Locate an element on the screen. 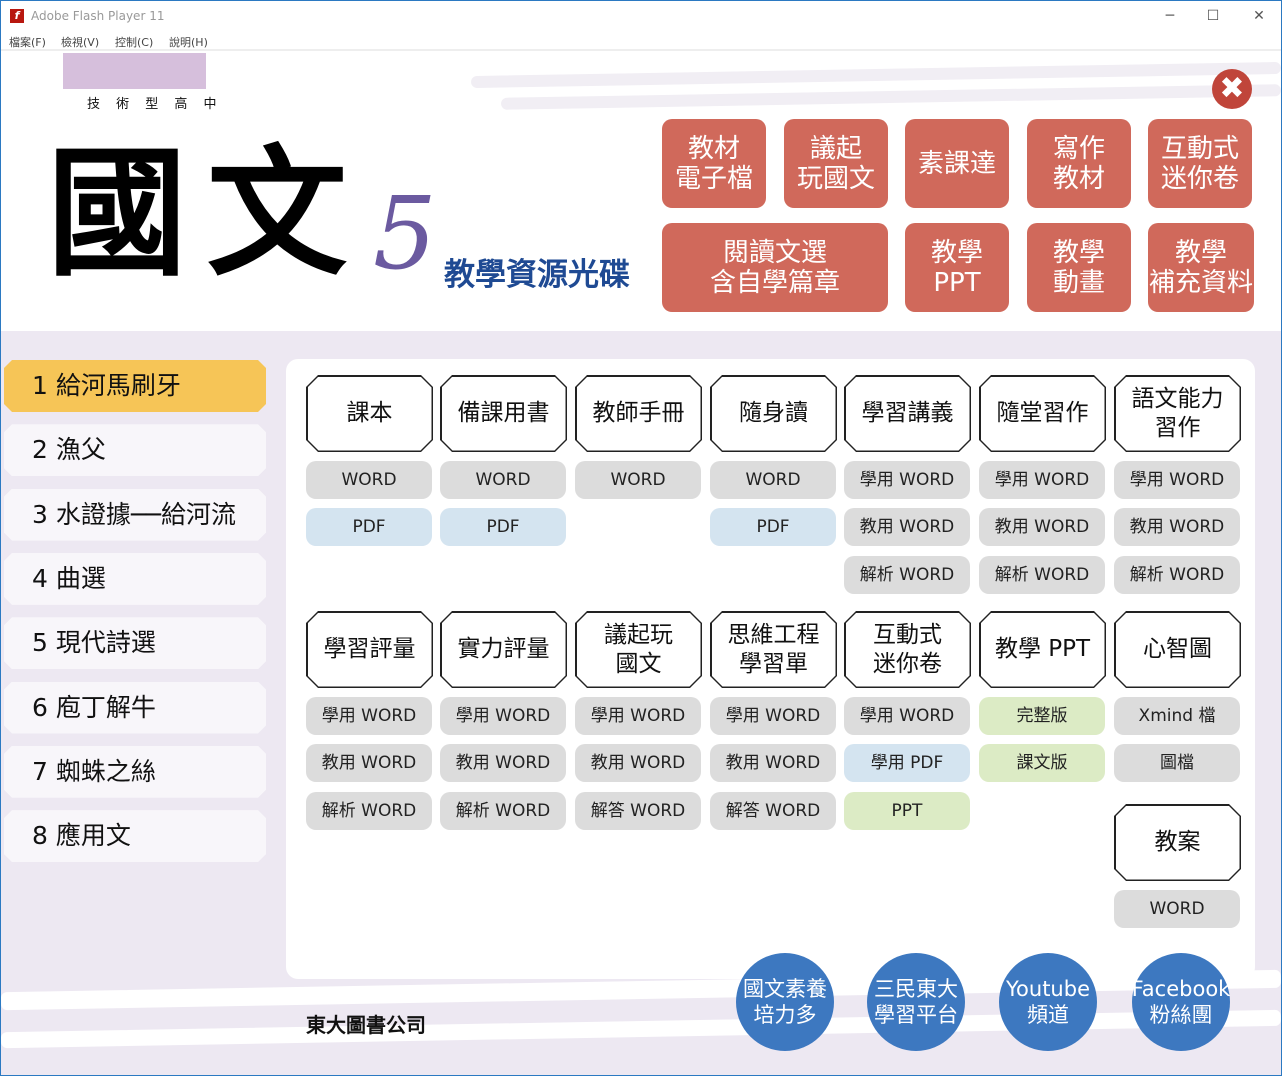 This screenshot has width=1282, height=1076. category-header: 備課用書 is located at coordinates (503, 413).